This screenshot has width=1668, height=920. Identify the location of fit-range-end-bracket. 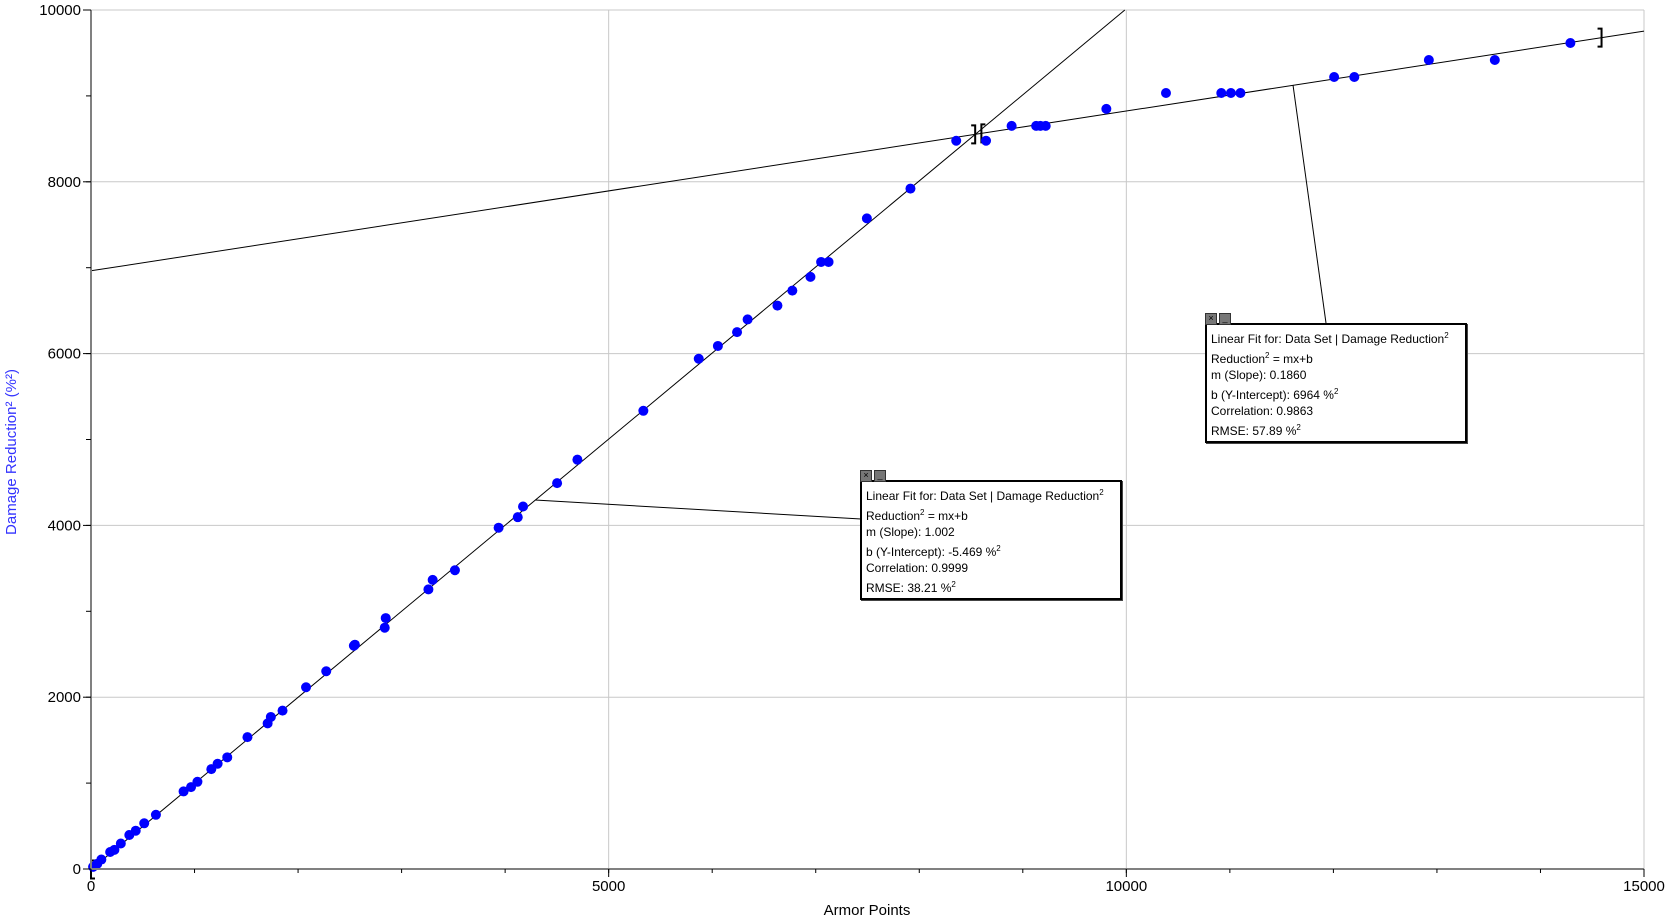
(1600, 37).